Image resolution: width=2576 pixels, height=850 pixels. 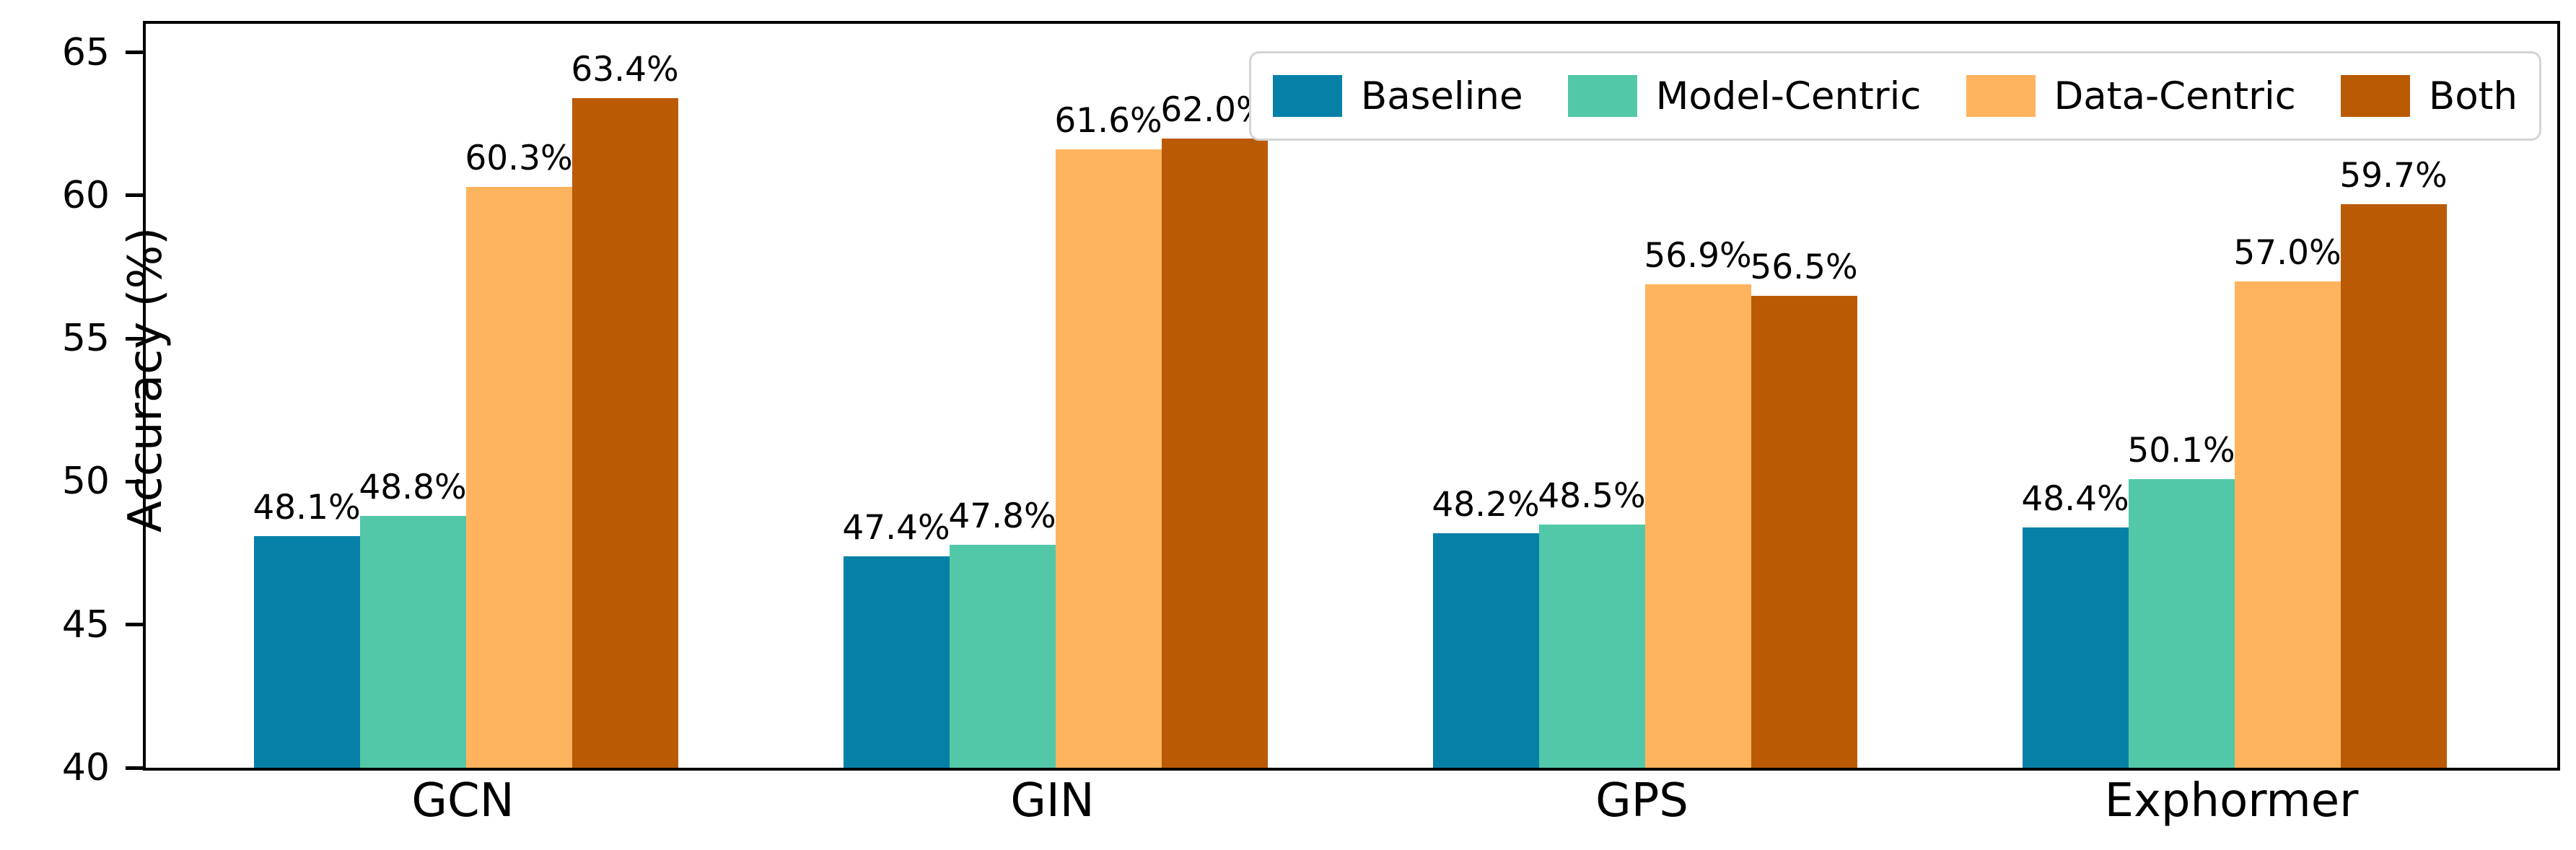 I want to click on legend-swatch-baseline, so click(x=1307, y=96).